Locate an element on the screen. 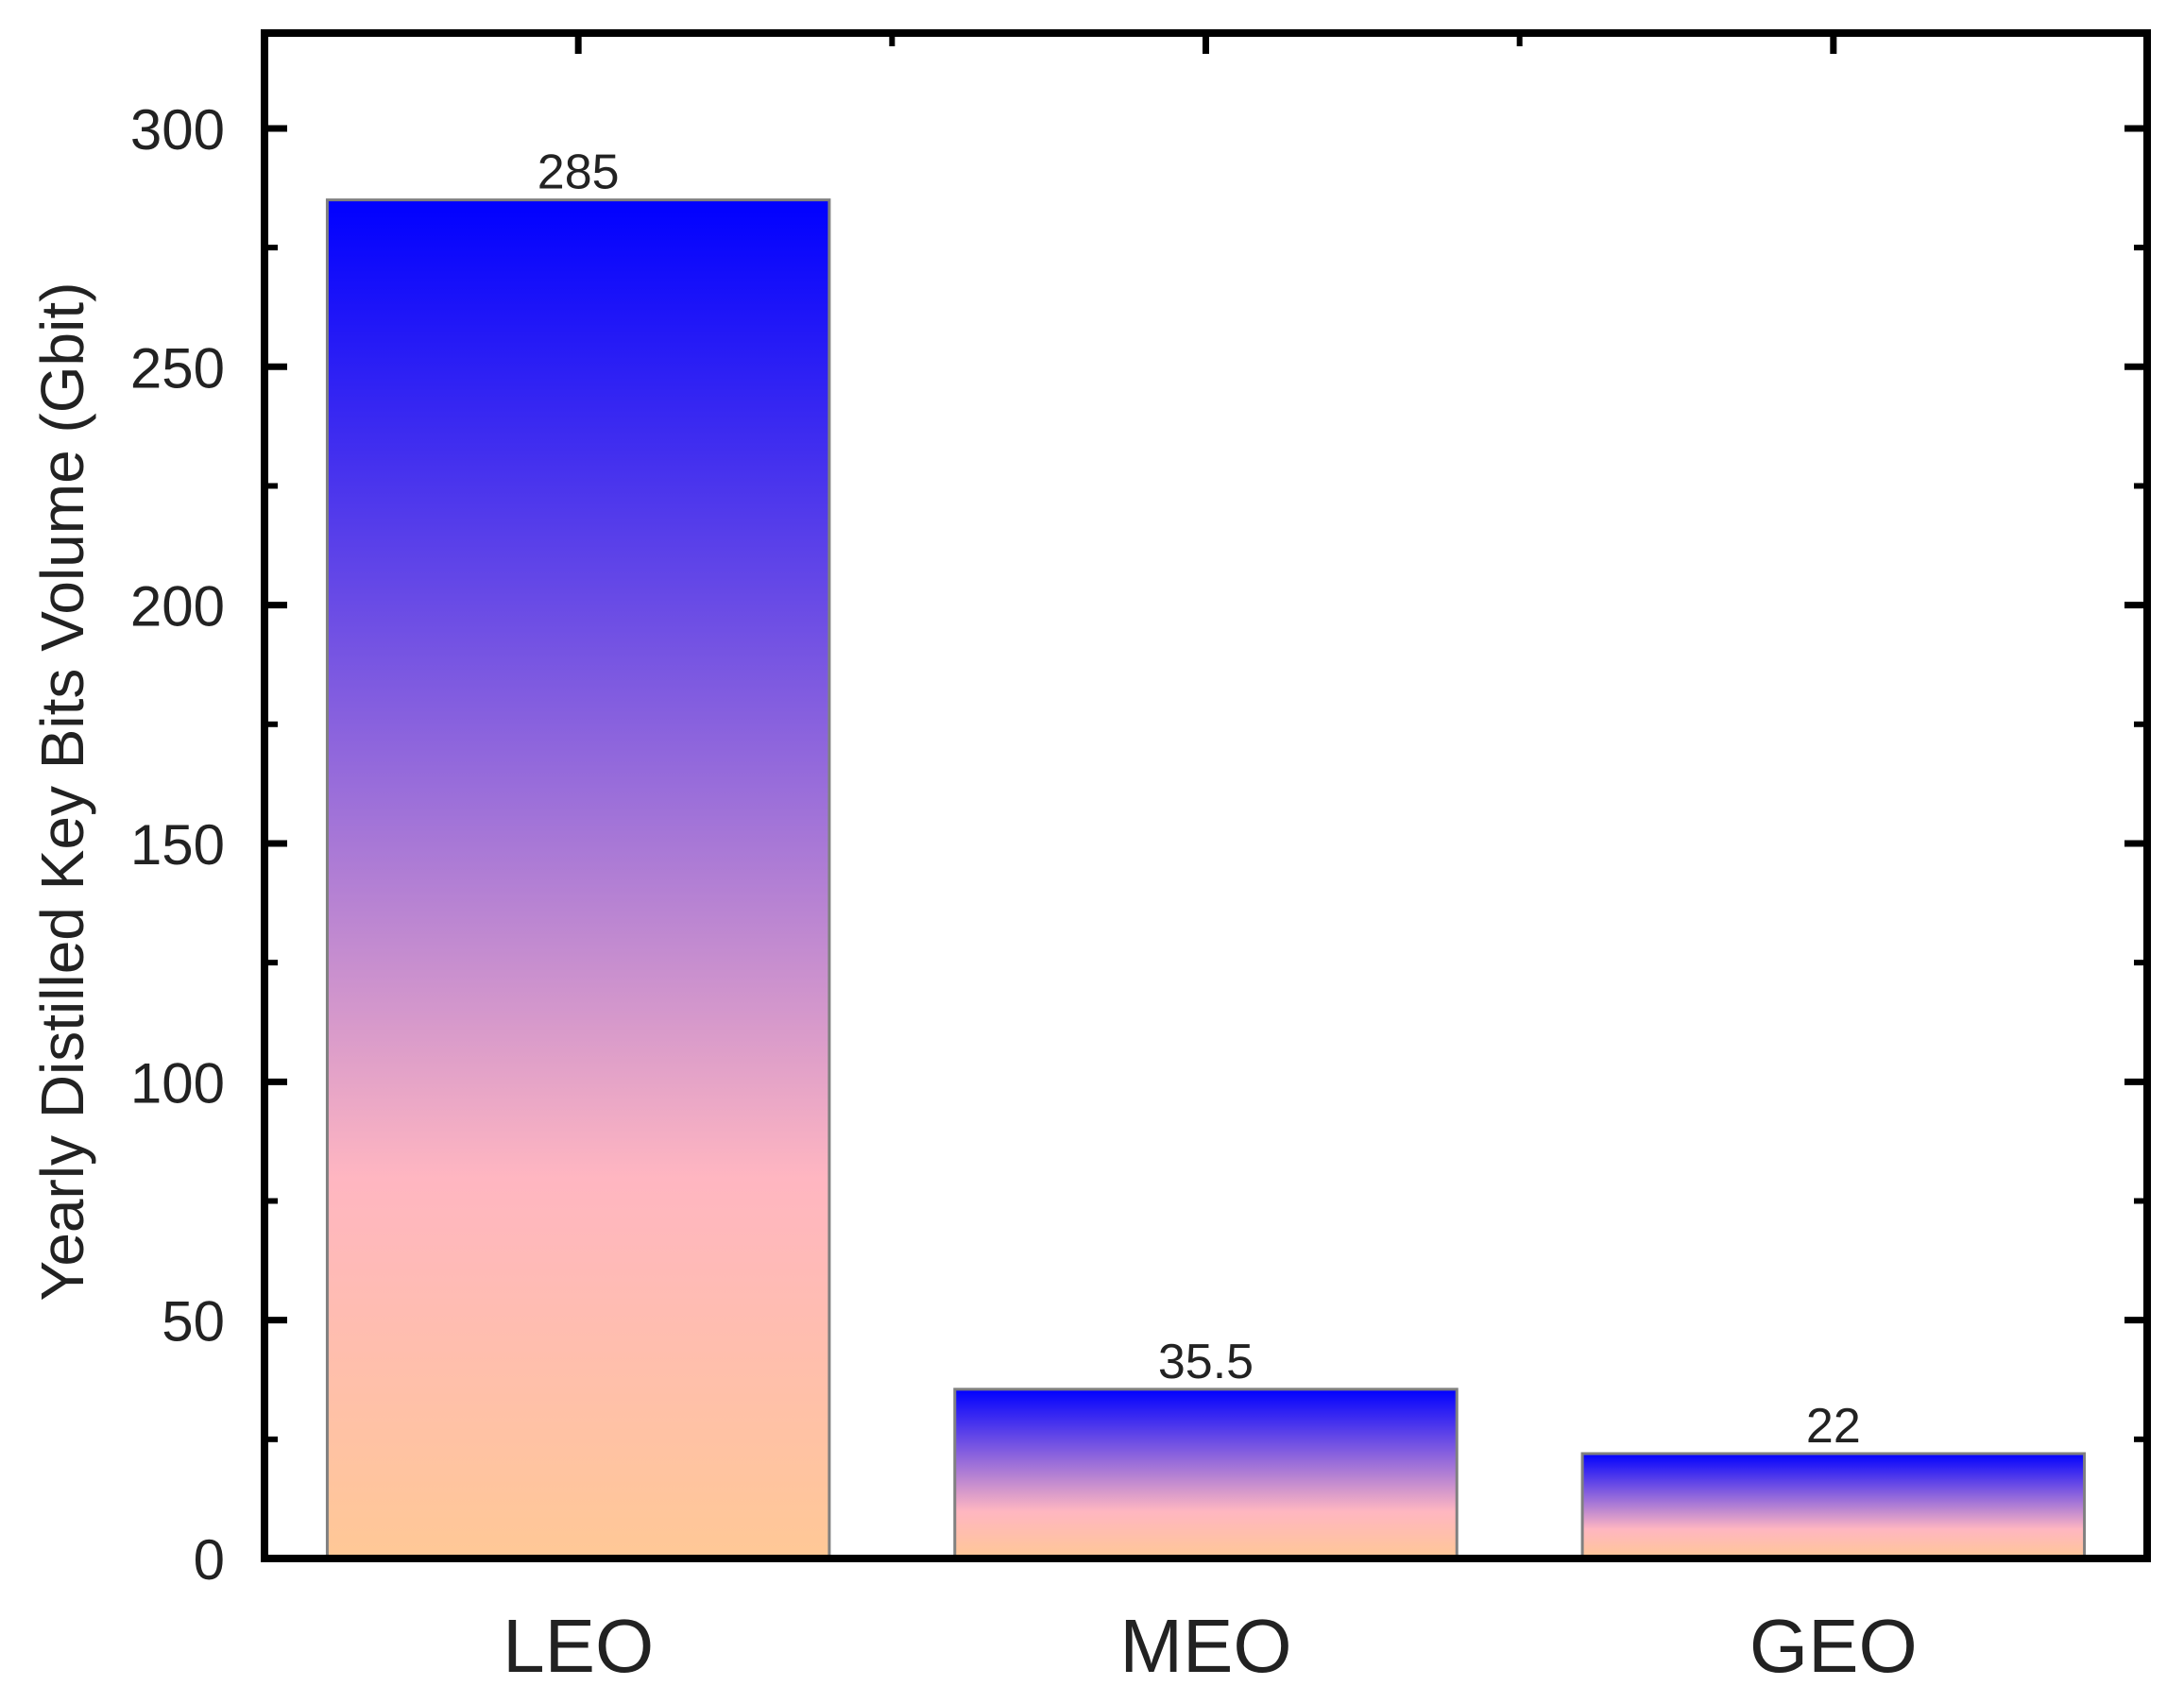 The width and height of the screenshot is (2184, 1703). y-tick-label: 50 is located at coordinates (194, 1322).